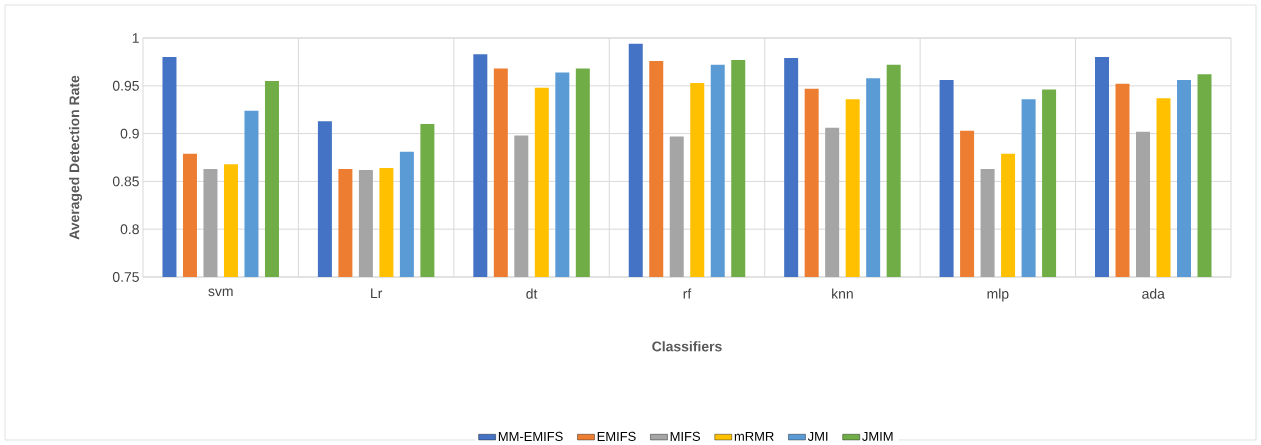 This screenshot has height=445, width=1261. I want to click on x-tick-label: mlp, so click(998, 295).